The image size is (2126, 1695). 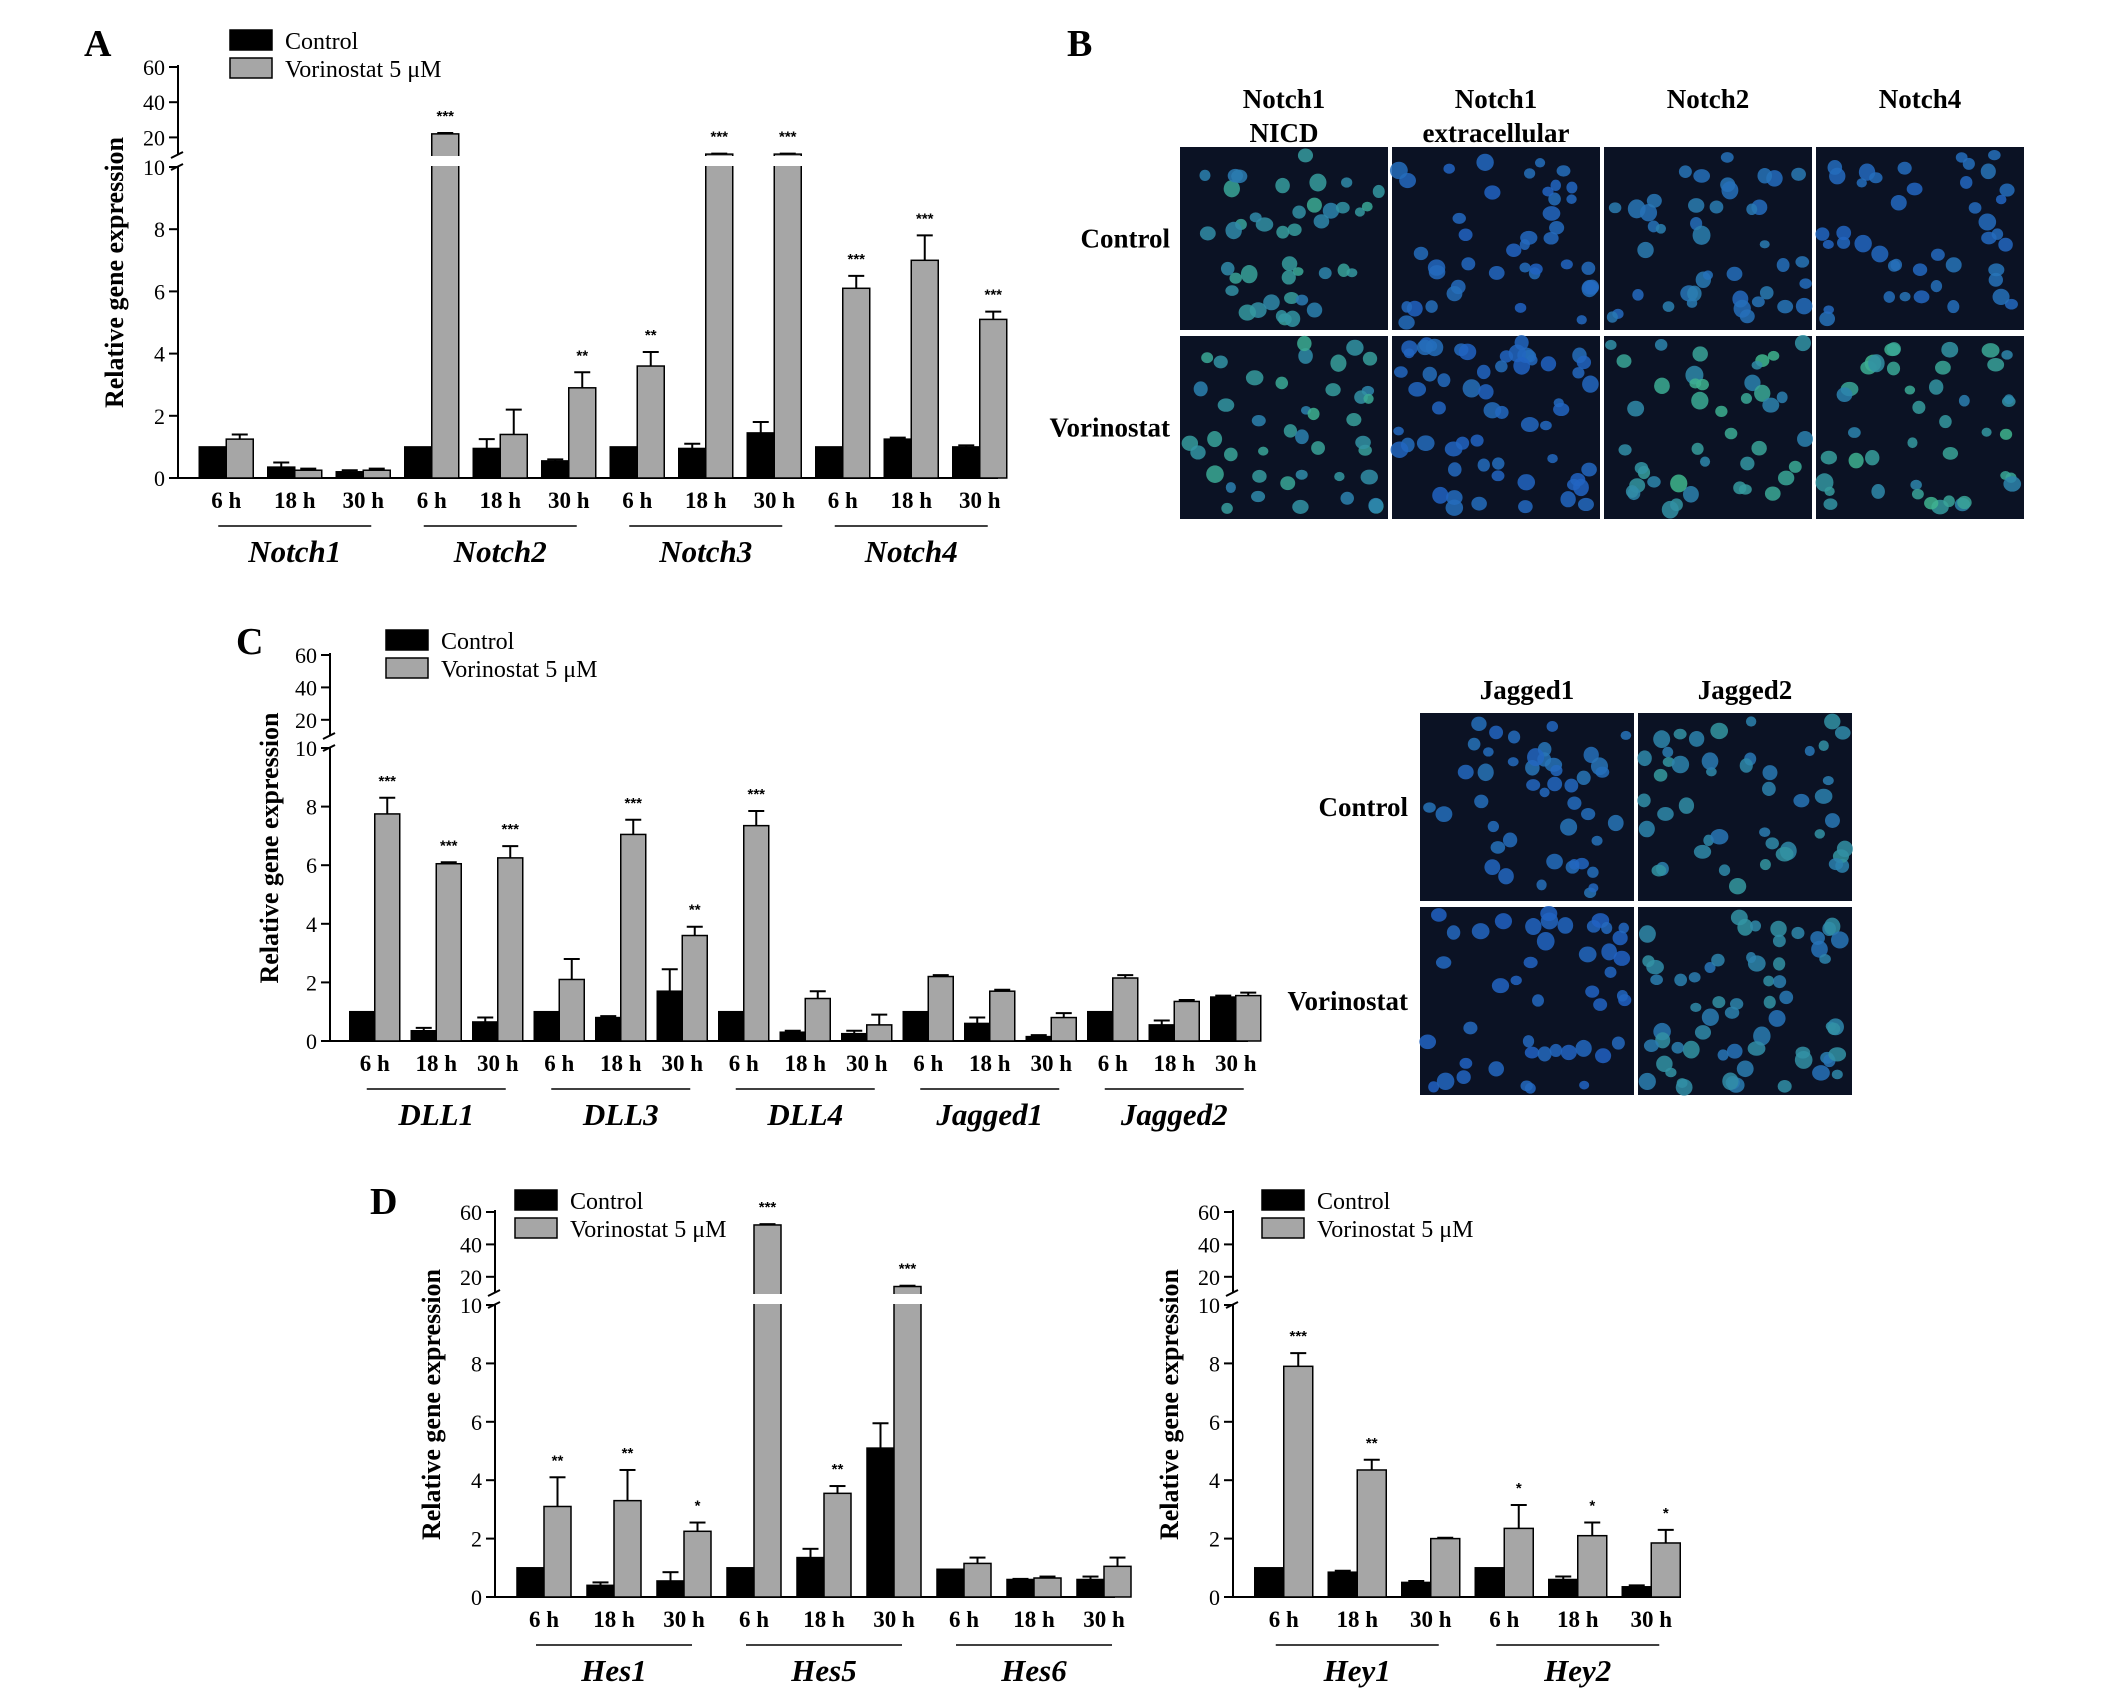 What do you see at coordinates (1708, 238) in the screenshot?
I see `fluorescence-image` at bounding box center [1708, 238].